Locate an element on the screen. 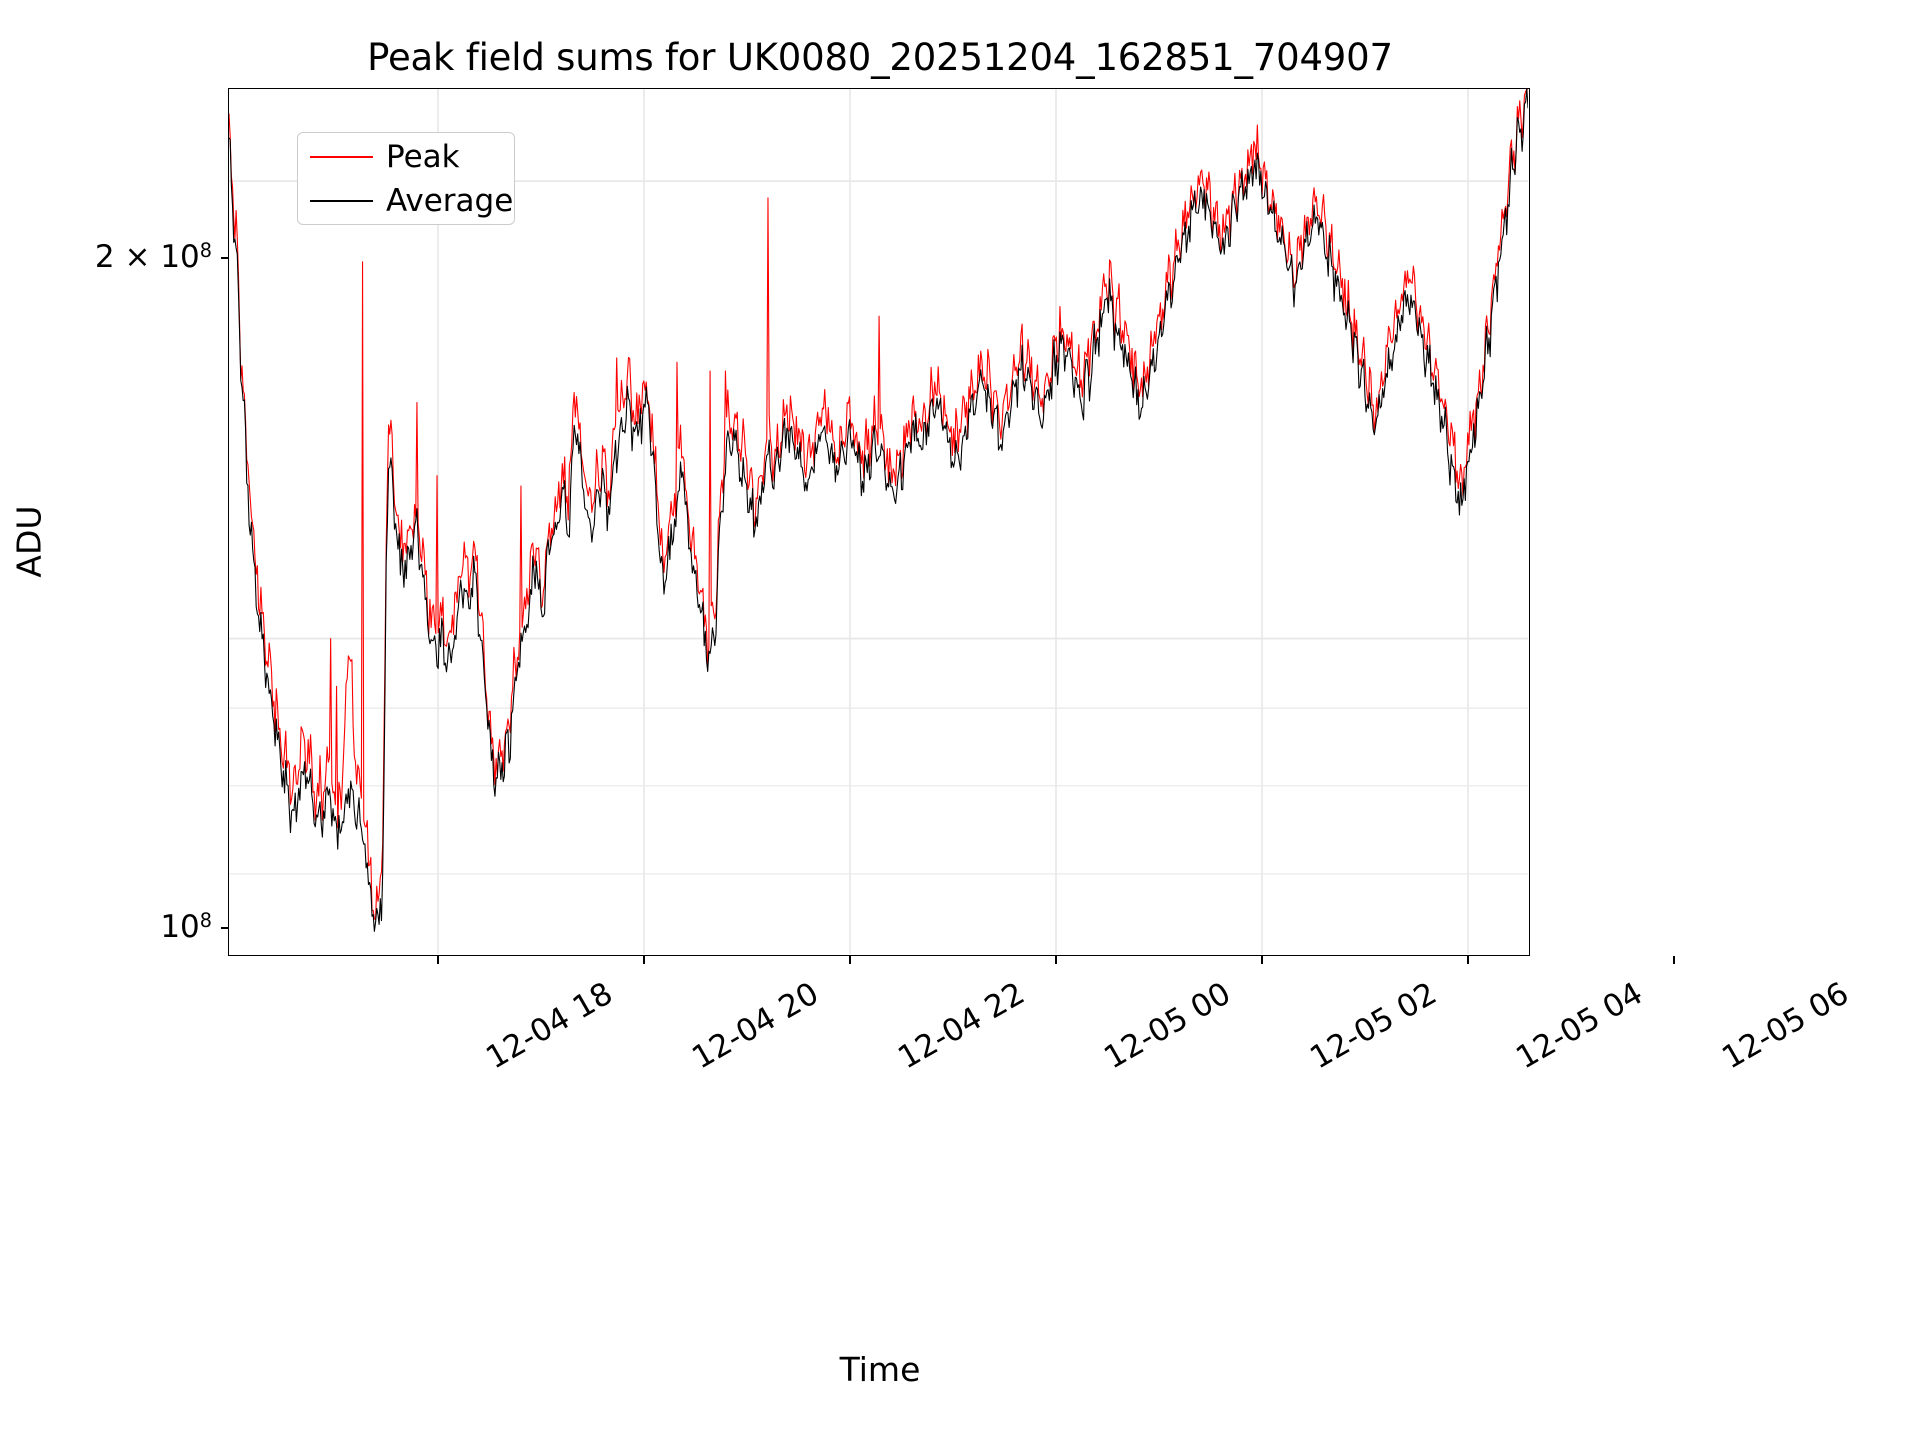 The image size is (1920, 1440). x-tick-label-2: 12-04 22 is located at coordinates (961, 1026).